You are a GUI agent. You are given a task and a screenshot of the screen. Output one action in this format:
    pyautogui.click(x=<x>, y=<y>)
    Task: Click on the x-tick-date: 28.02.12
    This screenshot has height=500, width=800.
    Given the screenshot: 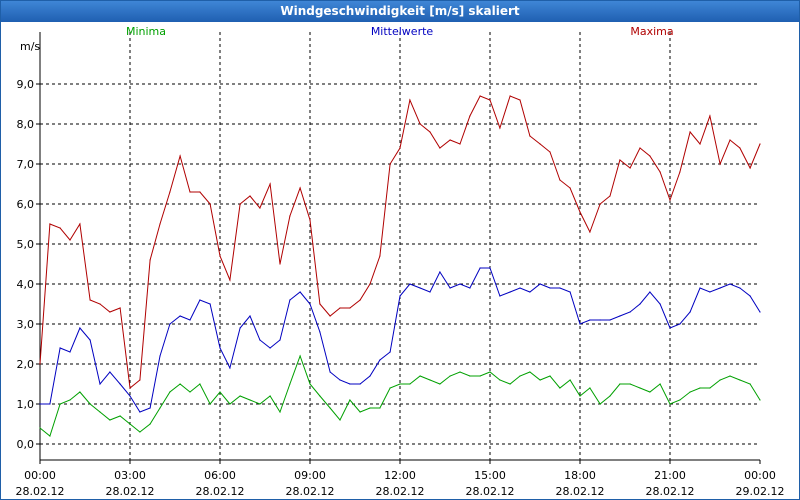 What is the action you would take?
    pyautogui.click(x=490, y=491)
    